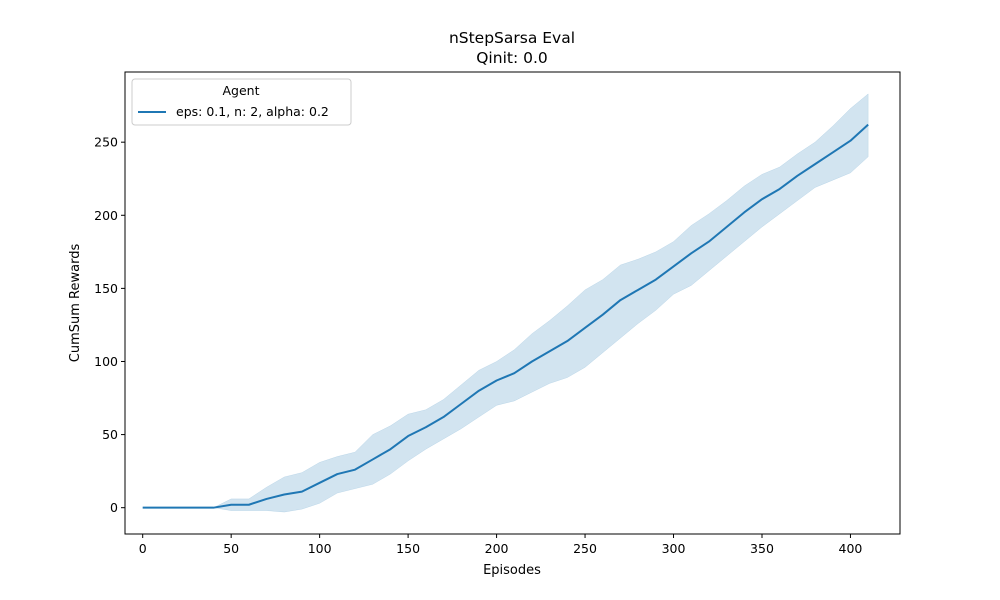  What do you see at coordinates (512, 570) in the screenshot?
I see `x-axis-label: Episodes` at bounding box center [512, 570].